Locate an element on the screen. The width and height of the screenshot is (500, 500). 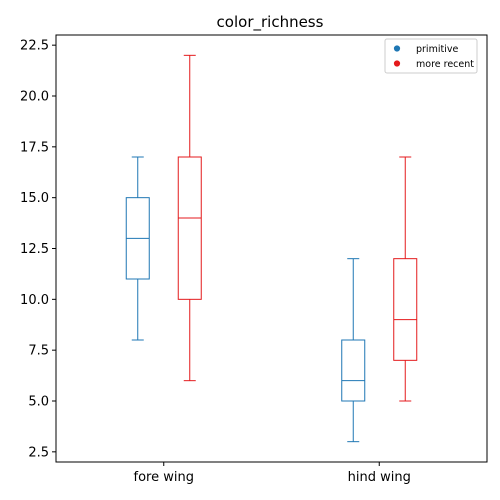
y-tick-label: 17.5 is located at coordinates (34, 147).